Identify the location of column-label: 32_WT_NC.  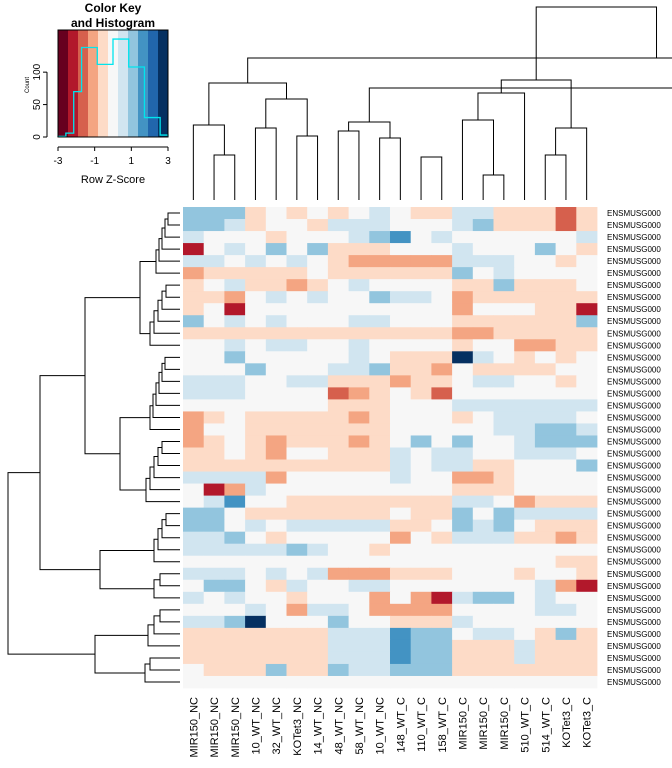
(277, 726).